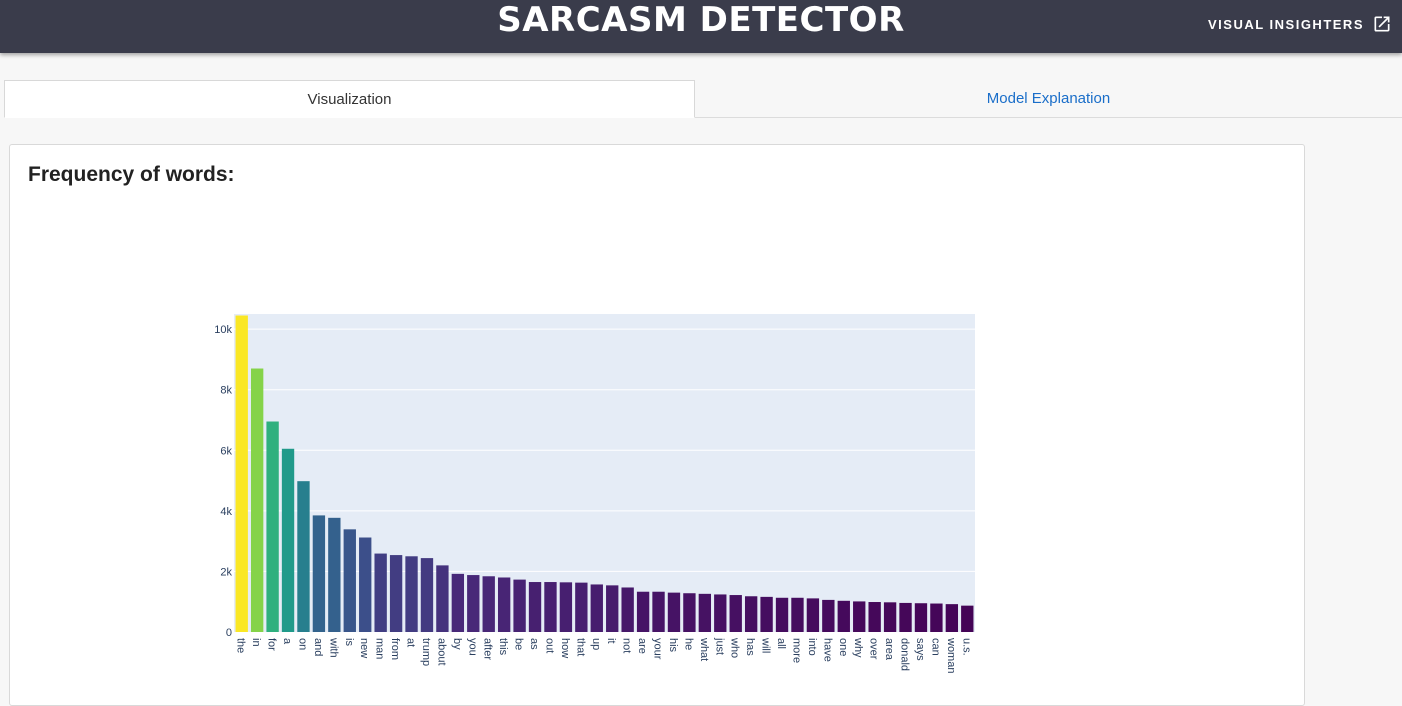 The width and height of the screenshot is (1402, 706). Describe the element at coordinates (703, 99) in the screenshot. I see `tab-bar: Visualization Model Explanation` at that location.